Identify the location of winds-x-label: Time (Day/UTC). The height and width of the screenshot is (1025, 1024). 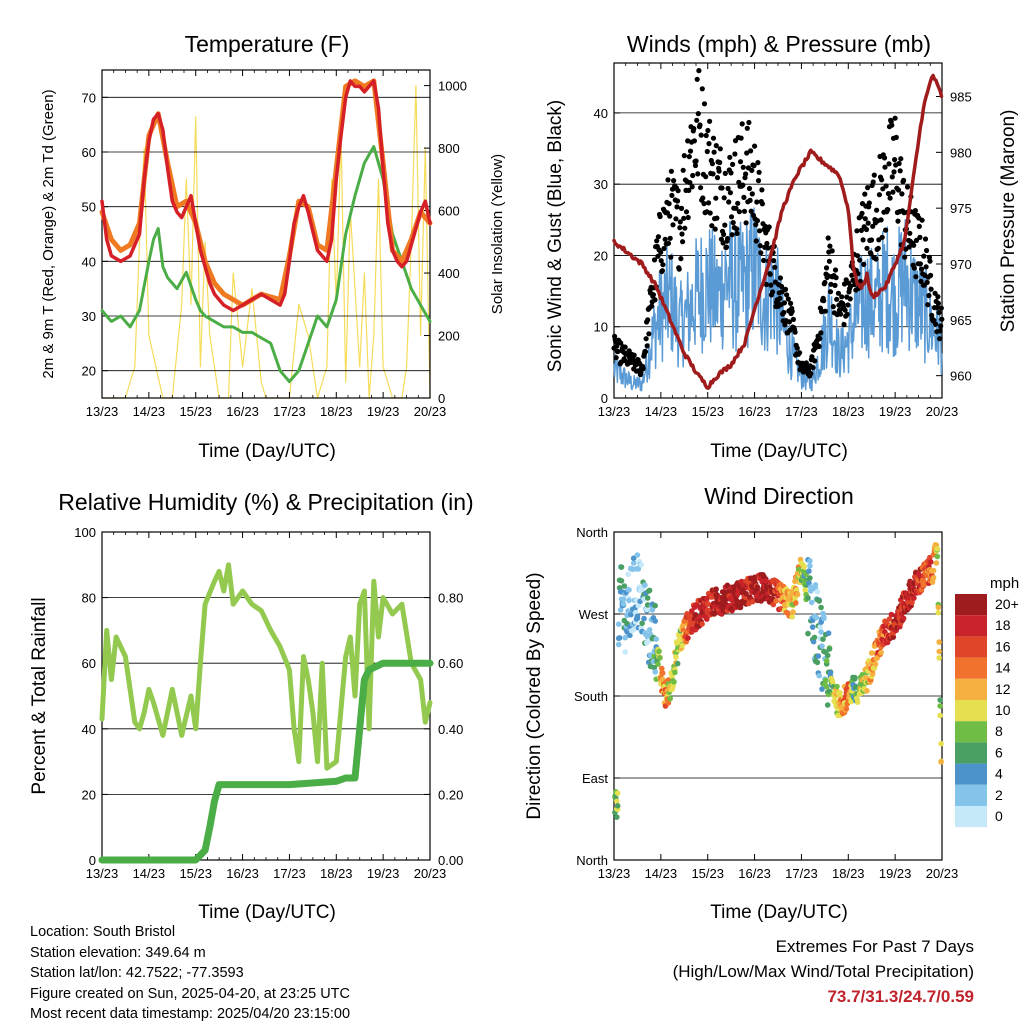
(779, 451).